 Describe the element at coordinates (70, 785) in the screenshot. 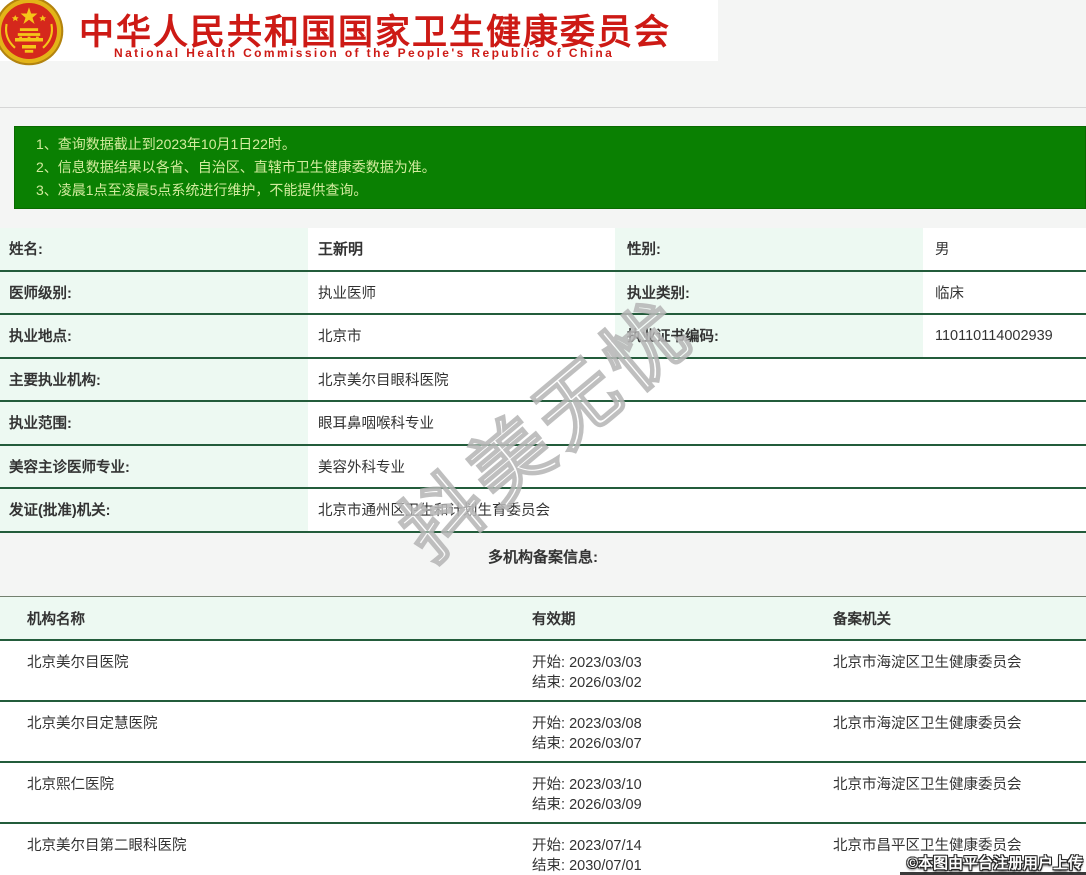

I see `institution-name: 北京熙仁医院` at that location.